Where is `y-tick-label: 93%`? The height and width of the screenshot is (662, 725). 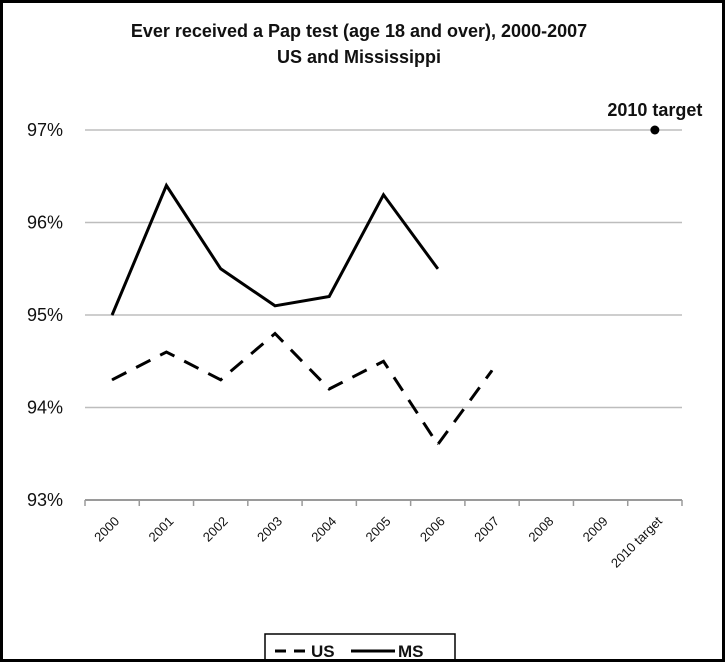
y-tick-label: 93% is located at coordinates (45, 500).